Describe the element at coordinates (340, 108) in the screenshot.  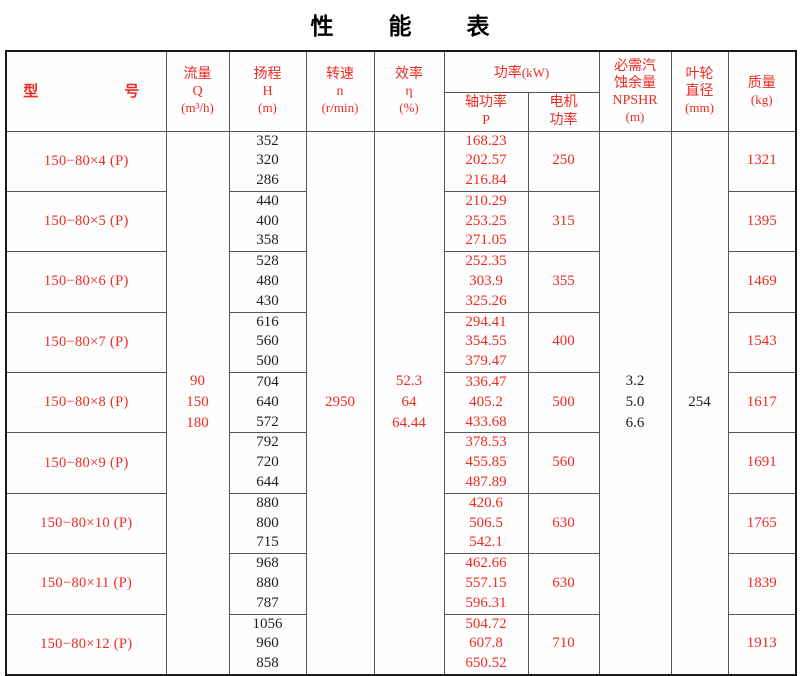
I see `col-header-speed-unit: (r/min)` at that location.